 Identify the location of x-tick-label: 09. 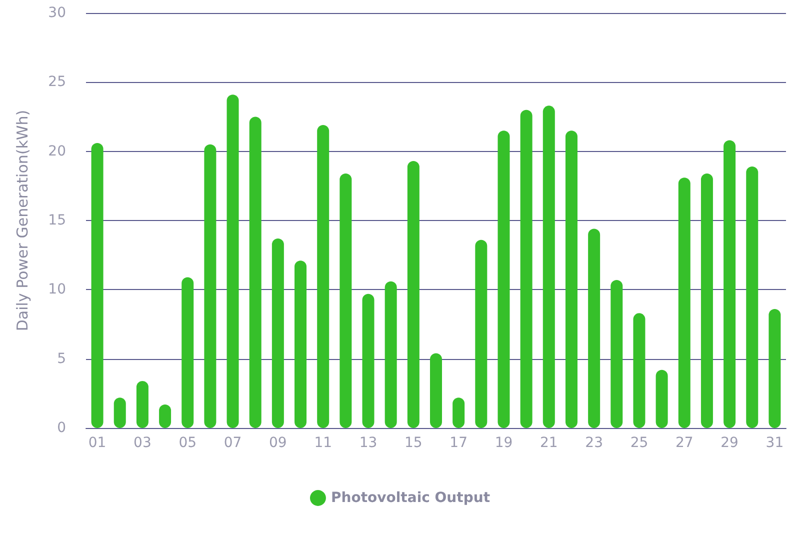
(278, 443).